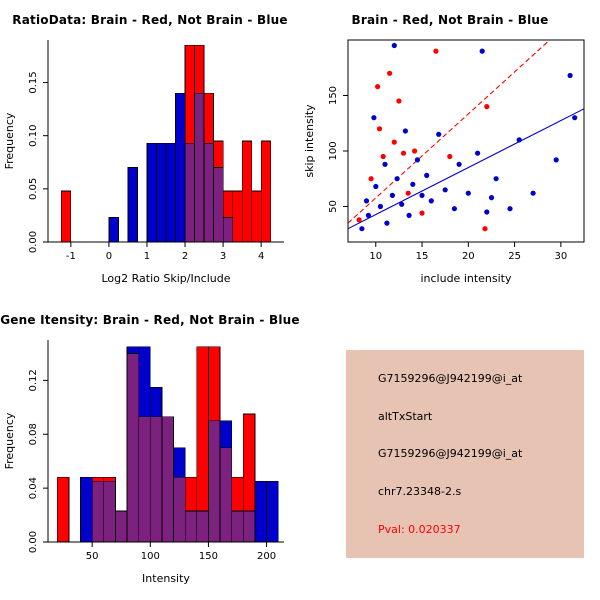 Image resolution: width=600 pixels, height=600 pixels. What do you see at coordinates (109, 256) in the screenshot?
I see `svg-text: 0` at bounding box center [109, 256].